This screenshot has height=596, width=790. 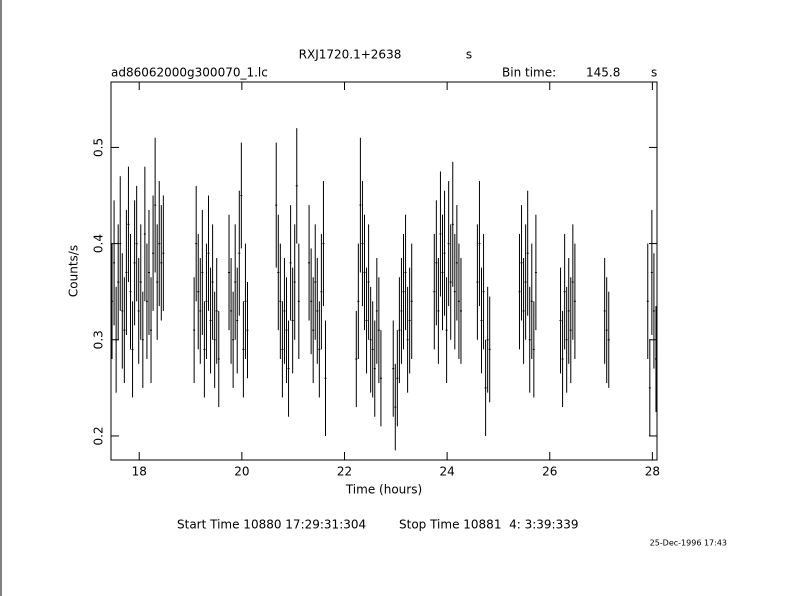 I want to click on bin-time: 145.8, so click(x=603, y=73).